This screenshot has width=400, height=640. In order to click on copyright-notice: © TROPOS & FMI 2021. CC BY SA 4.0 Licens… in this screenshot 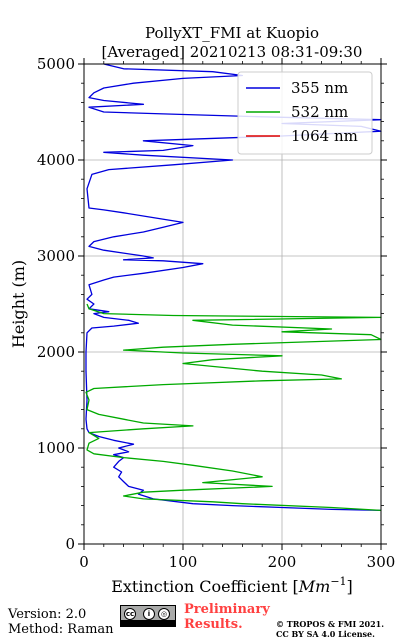, I will do `click(330, 629)`.